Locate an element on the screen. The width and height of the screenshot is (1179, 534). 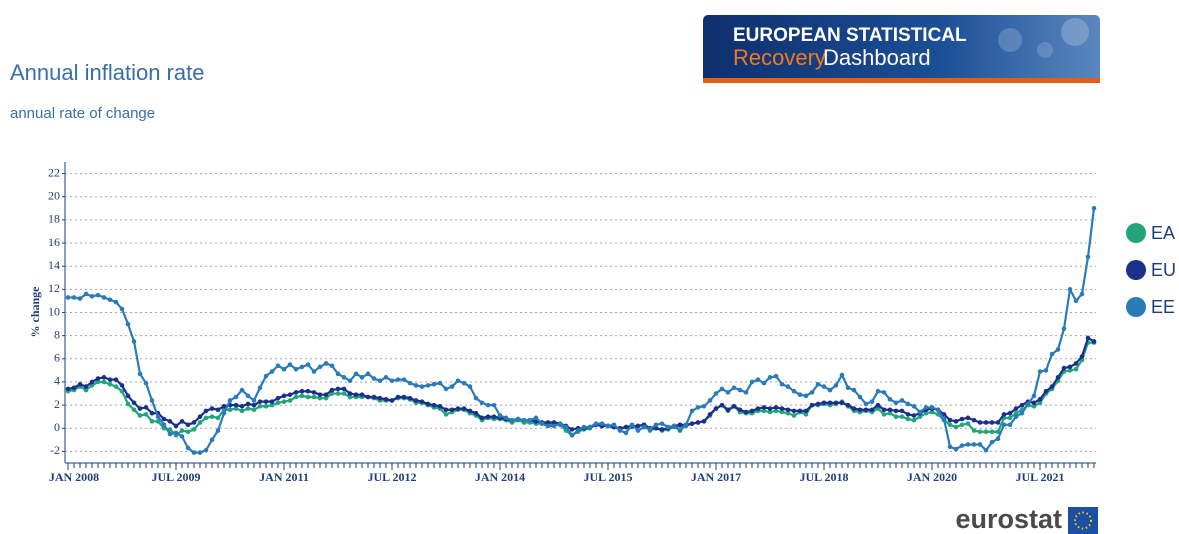
logo-title: EUROPEAN STATISTICAL is located at coordinates (850, 35).